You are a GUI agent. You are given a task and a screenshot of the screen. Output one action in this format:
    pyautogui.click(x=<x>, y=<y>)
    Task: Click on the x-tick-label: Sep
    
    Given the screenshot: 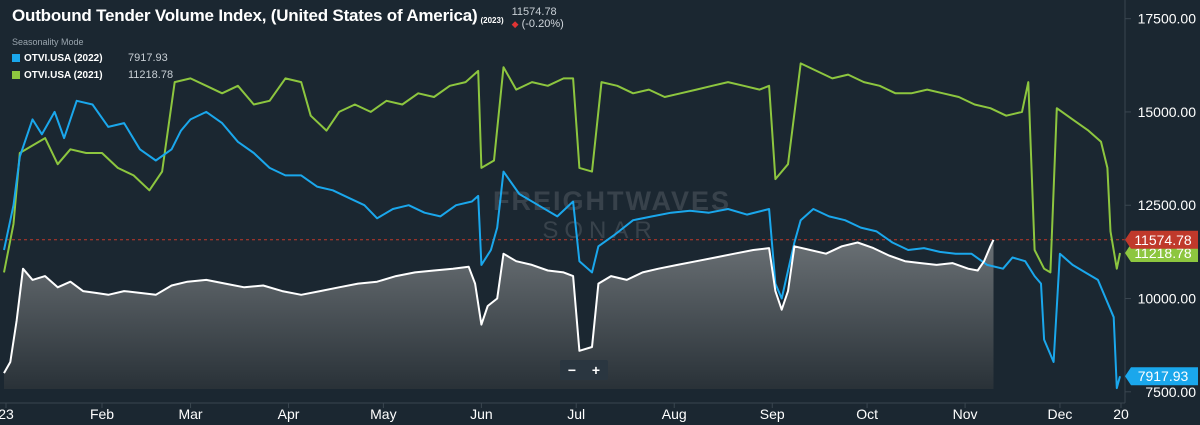 What is the action you would take?
    pyautogui.click(x=772, y=414)
    